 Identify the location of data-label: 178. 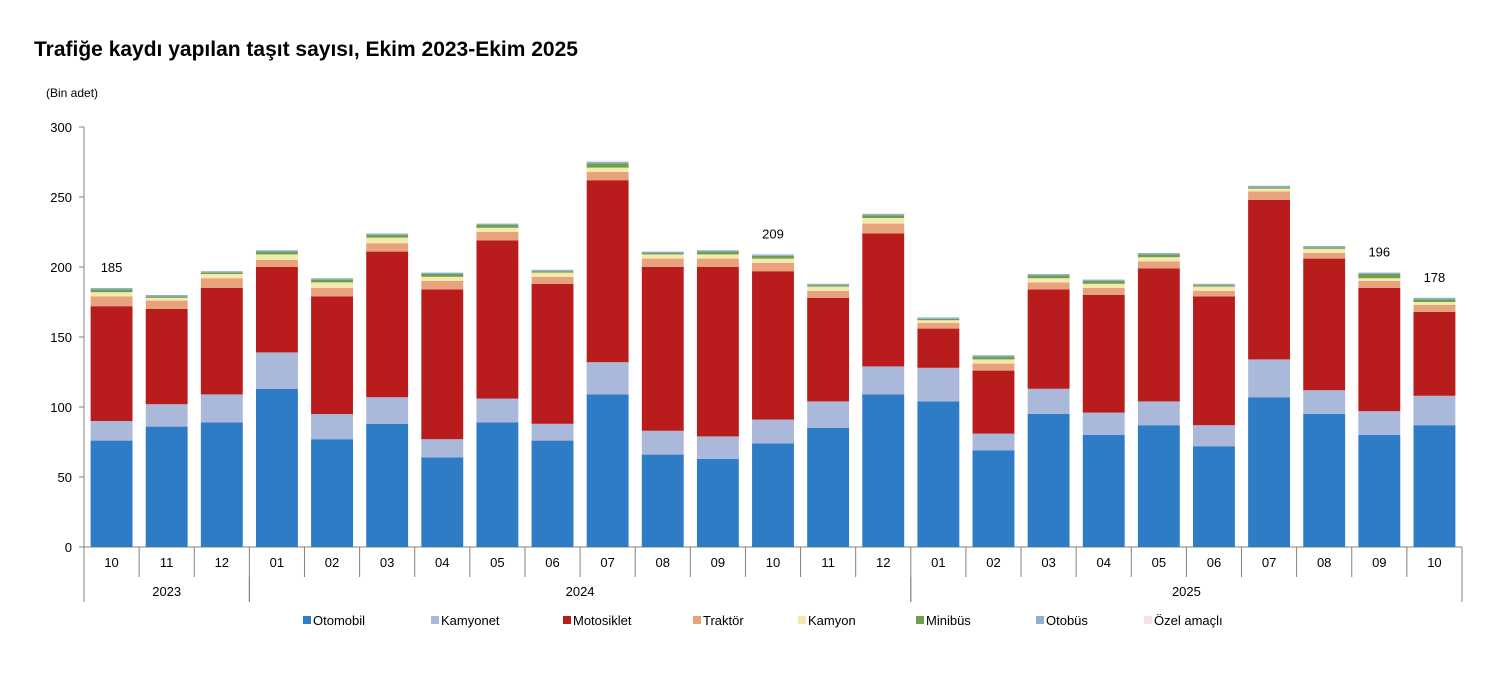
(1435, 277).